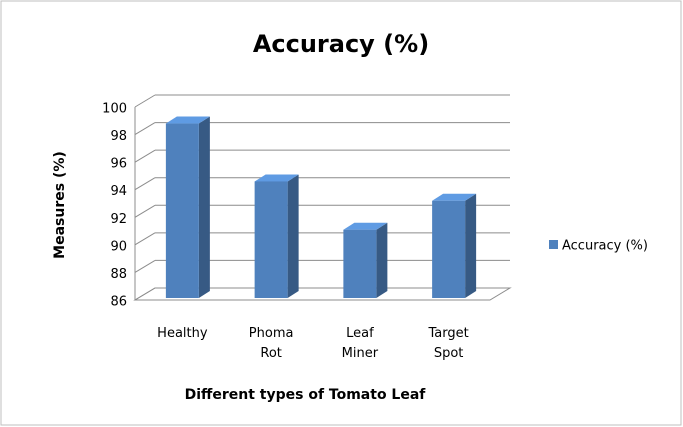  I want to click on y-tick-label: 90, so click(118, 246).